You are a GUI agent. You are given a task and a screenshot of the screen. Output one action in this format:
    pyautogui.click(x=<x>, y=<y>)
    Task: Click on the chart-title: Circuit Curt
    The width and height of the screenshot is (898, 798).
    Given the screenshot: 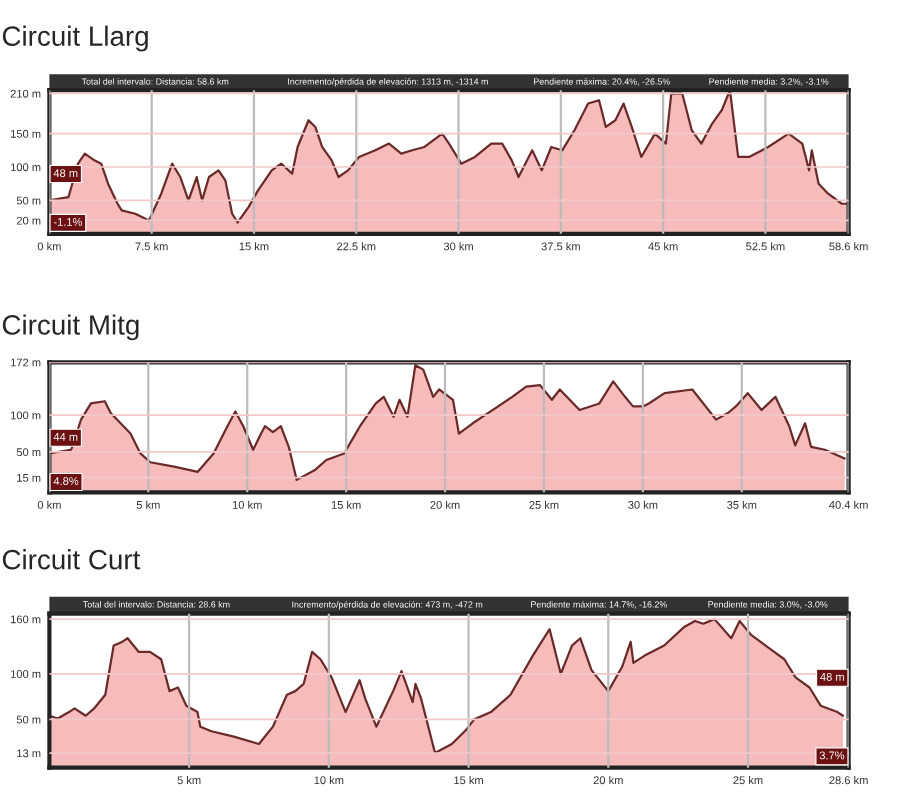 What is the action you would take?
    pyautogui.click(x=71, y=559)
    